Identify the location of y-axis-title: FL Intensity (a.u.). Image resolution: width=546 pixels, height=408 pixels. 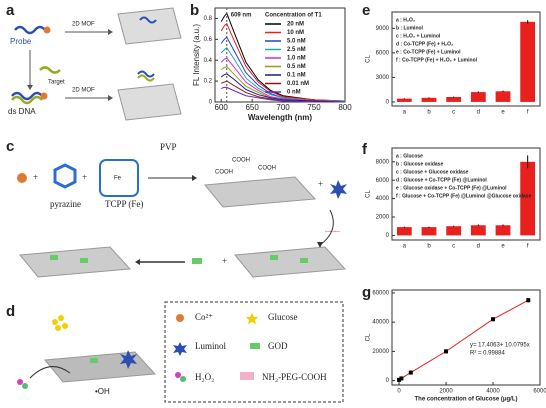
(196, 55).